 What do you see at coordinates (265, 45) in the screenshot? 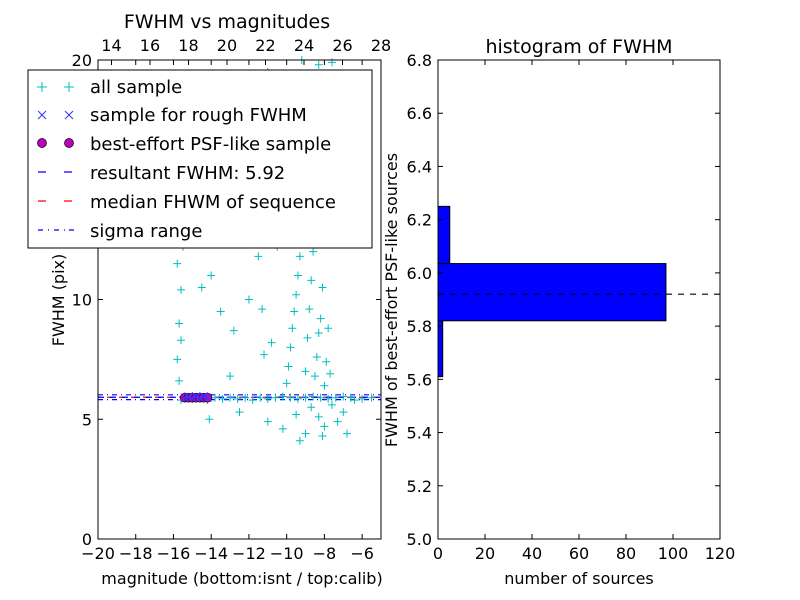
I see `left-top-x-tick-label: 22` at bounding box center [265, 45].